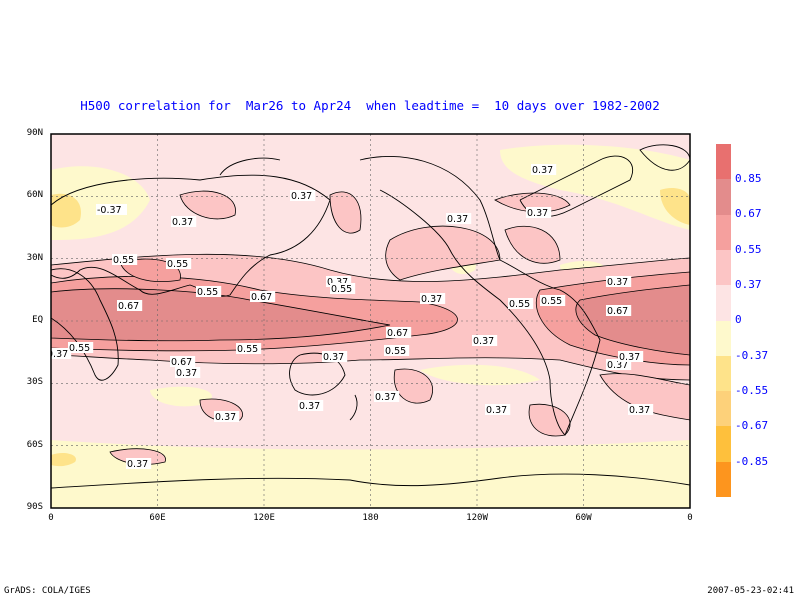 The width and height of the screenshot is (800, 600). What do you see at coordinates (34, 258) in the screenshot?
I see `lat-tick-label: 30N` at bounding box center [34, 258].